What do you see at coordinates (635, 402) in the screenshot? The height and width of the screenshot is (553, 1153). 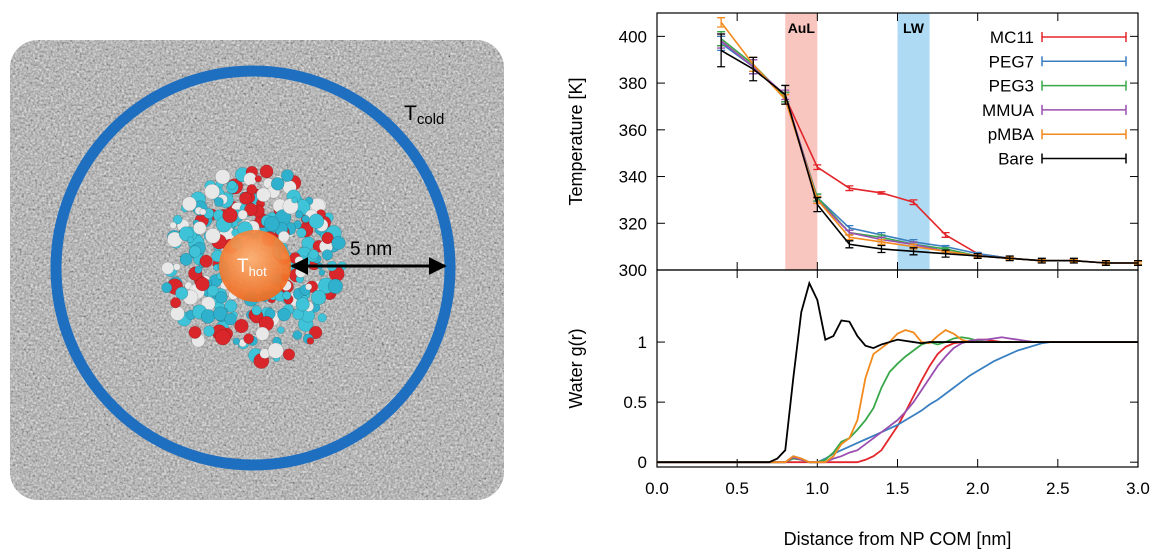 I see `y-tick-label: 0.5` at bounding box center [635, 402].